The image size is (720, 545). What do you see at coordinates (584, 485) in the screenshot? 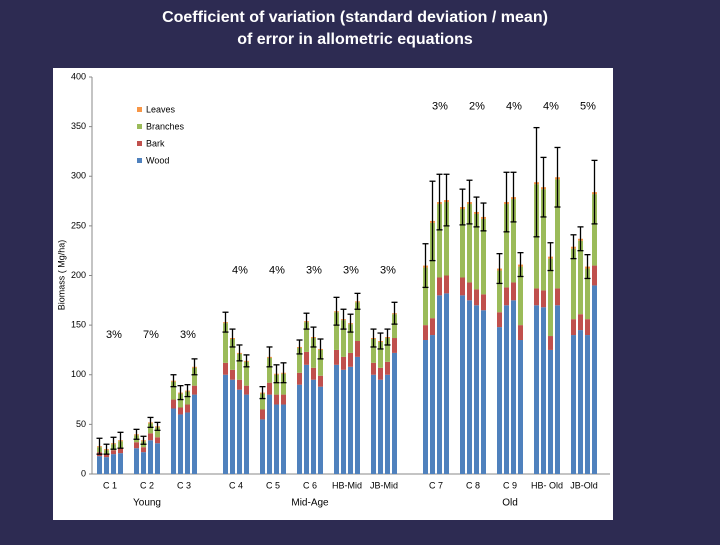
I see `x-tick-label: JB-Old` at bounding box center [584, 485].